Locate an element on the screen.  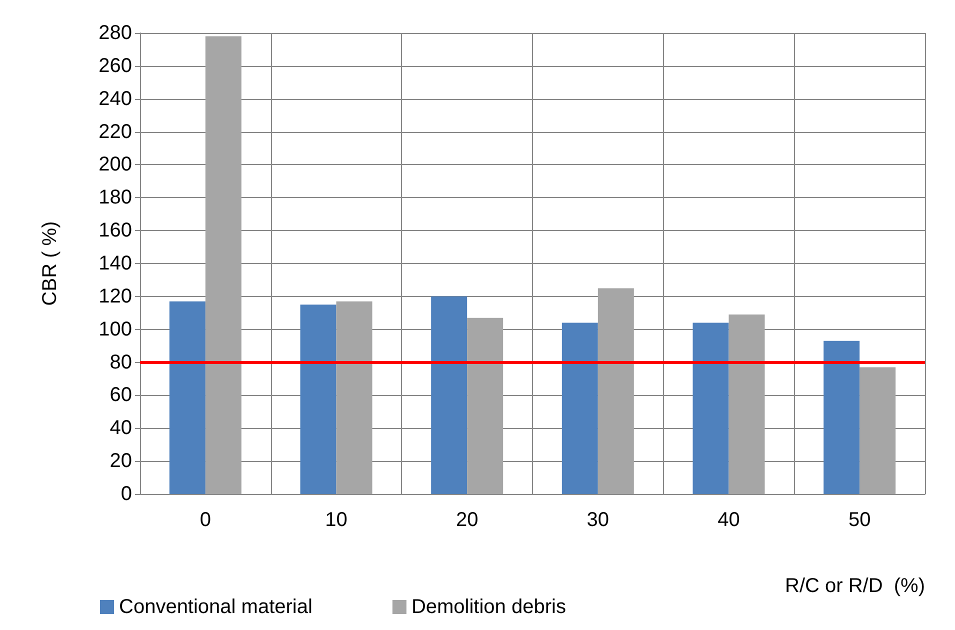
legend-label: Demolition debris is located at coordinates (488, 607).